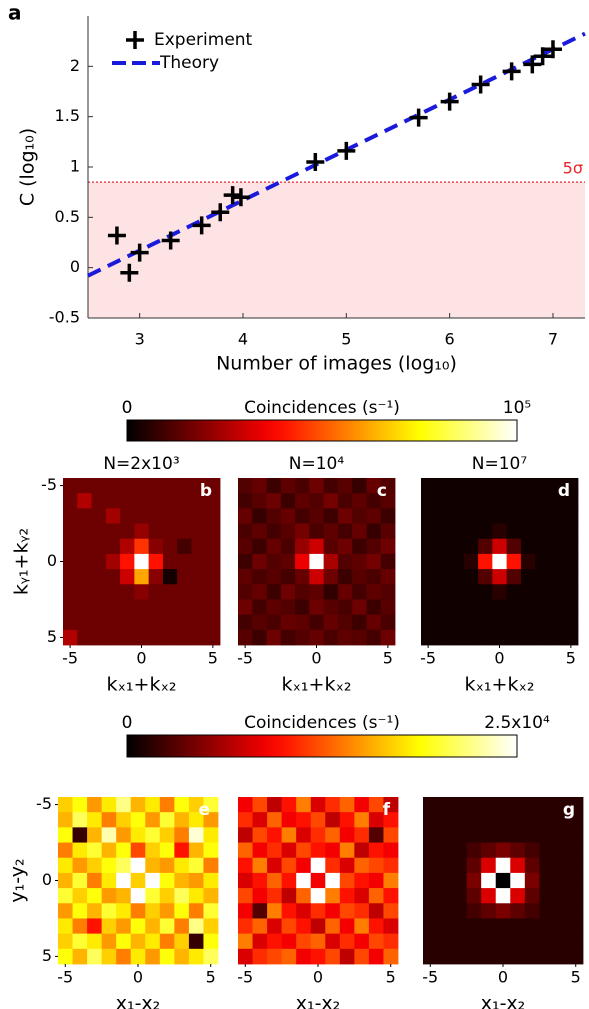 This screenshot has width=589, height=1009. Describe the element at coordinates (141, 685) in the screenshot. I see `x-axis-label: kₓ₁+kₓ₂` at that location.